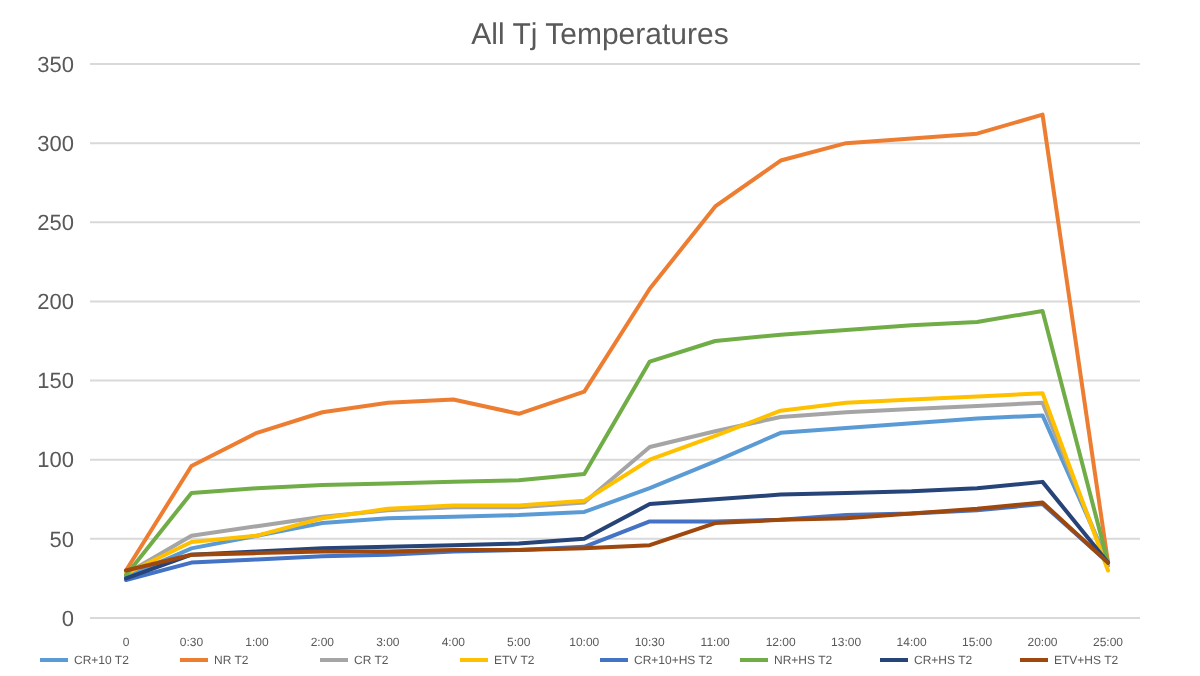  Describe the element at coordinates (617, 530) in the screenshot. I see `line-series` at that location.